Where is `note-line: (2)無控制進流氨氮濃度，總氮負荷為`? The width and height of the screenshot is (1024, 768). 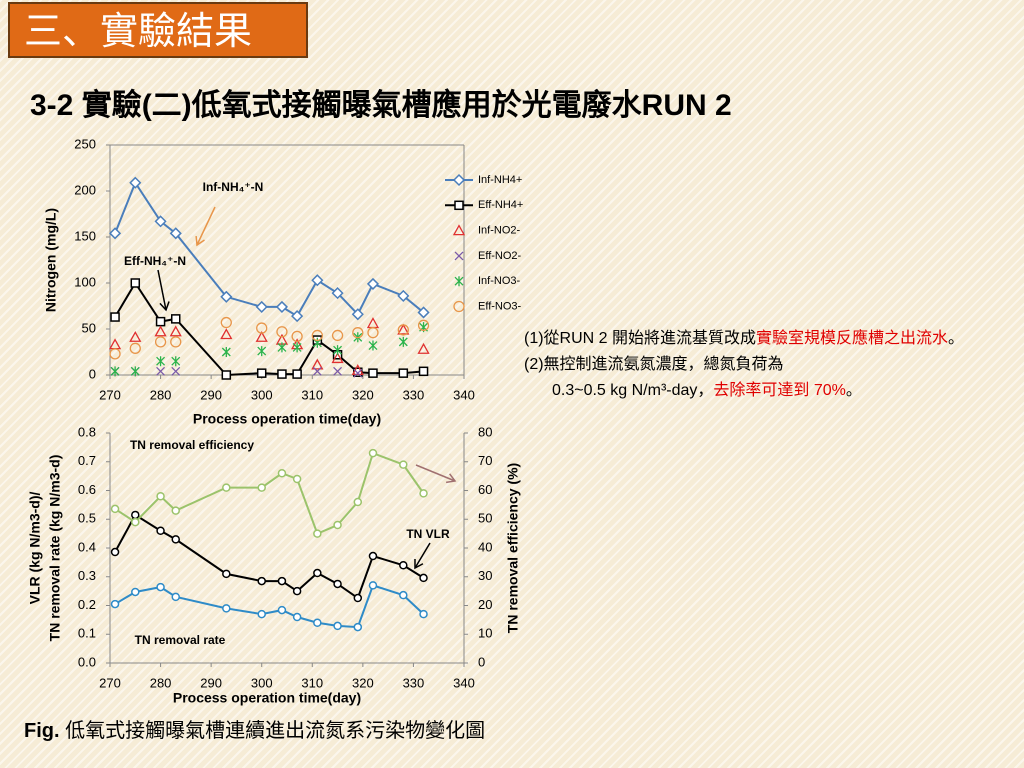
note-line: (2)無控制進流氨氮濃度，總氮負荷為 is located at coordinates (771, 365).